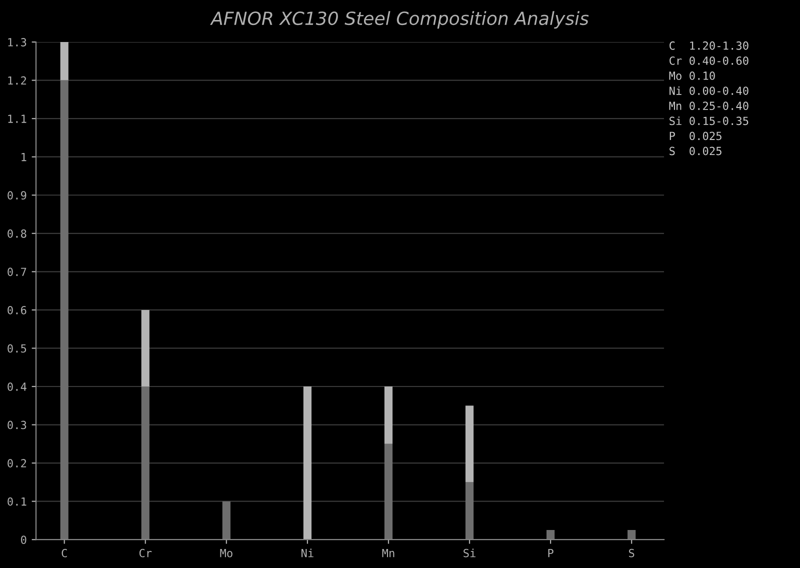  What do you see at coordinates (17, 386) in the screenshot?
I see `y-tick-label: 0.4` at bounding box center [17, 386].